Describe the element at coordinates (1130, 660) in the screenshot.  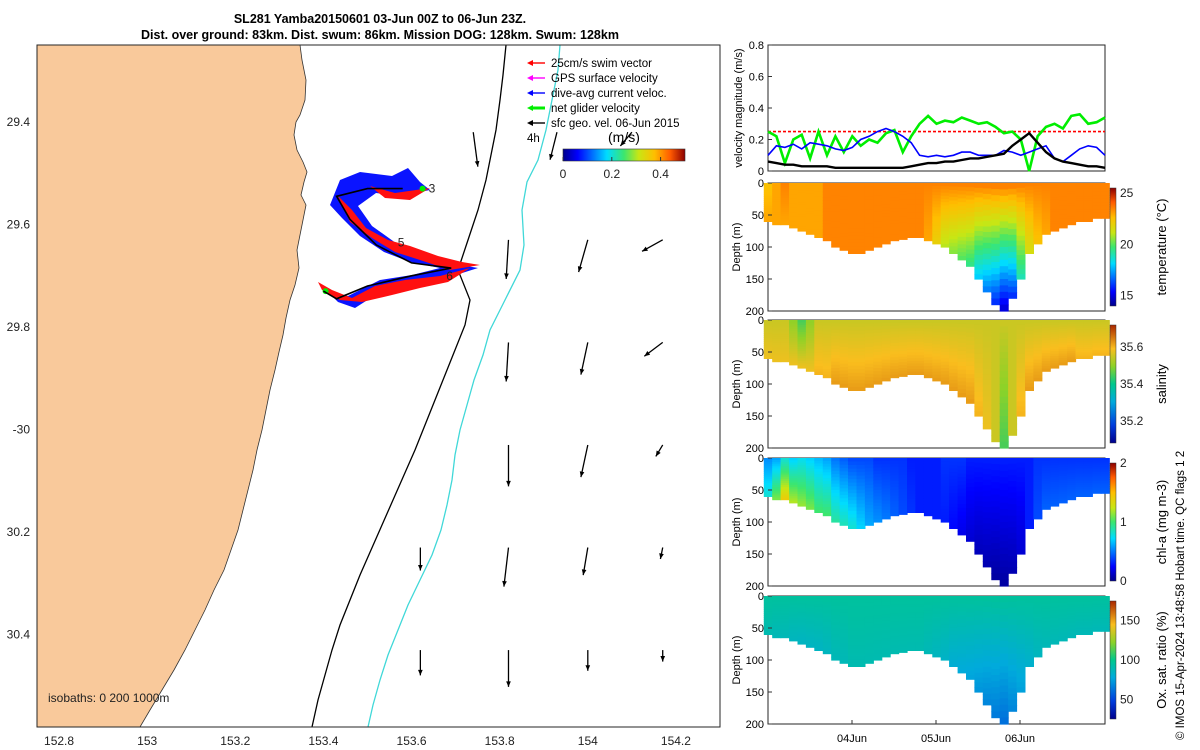
I see `colorbar-tick-label: 100` at that location.